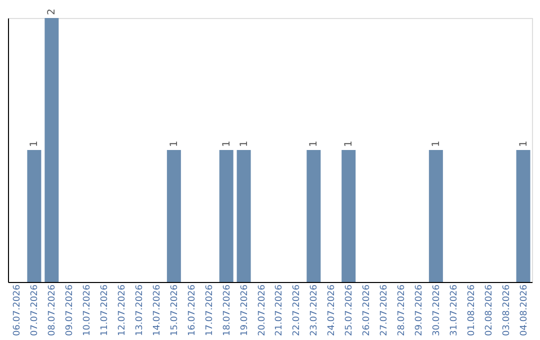 This screenshot has height=340, width=540. What do you see at coordinates (157, 310) in the screenshot?
I see `x-tick-label: 14.07.2026` at bounding box center [157, 310].